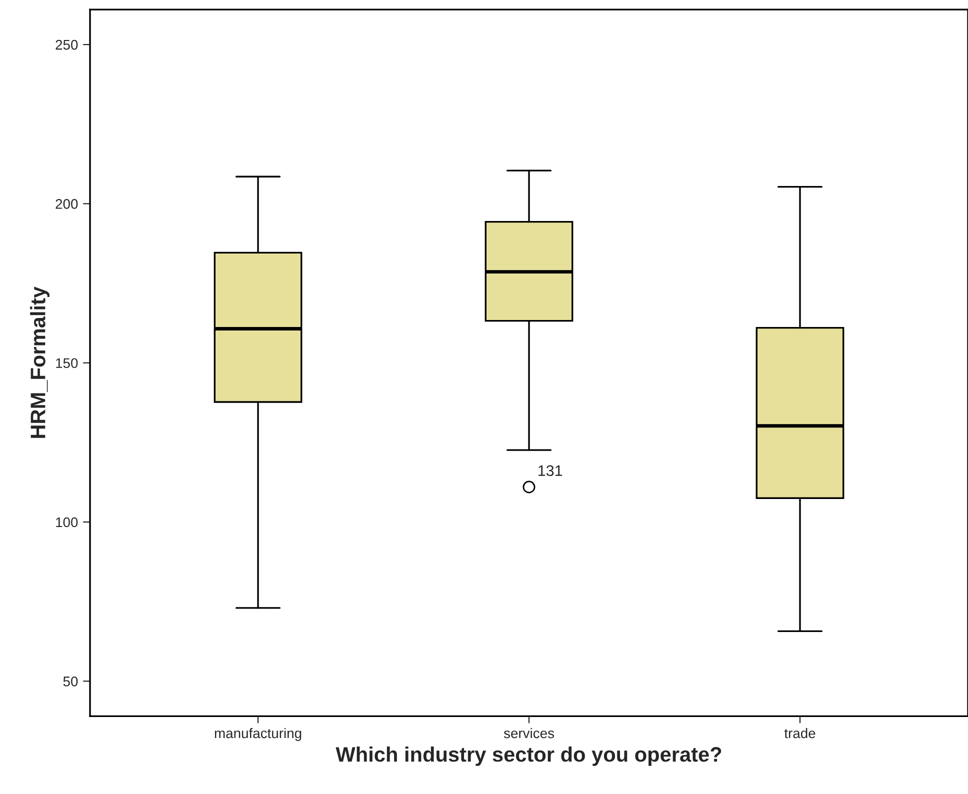 The width and height of the screenshot is (968, 794). Describe the element at coordinates (67, 204) in the screenshot. I see `y-tick-label: 200` at that location.